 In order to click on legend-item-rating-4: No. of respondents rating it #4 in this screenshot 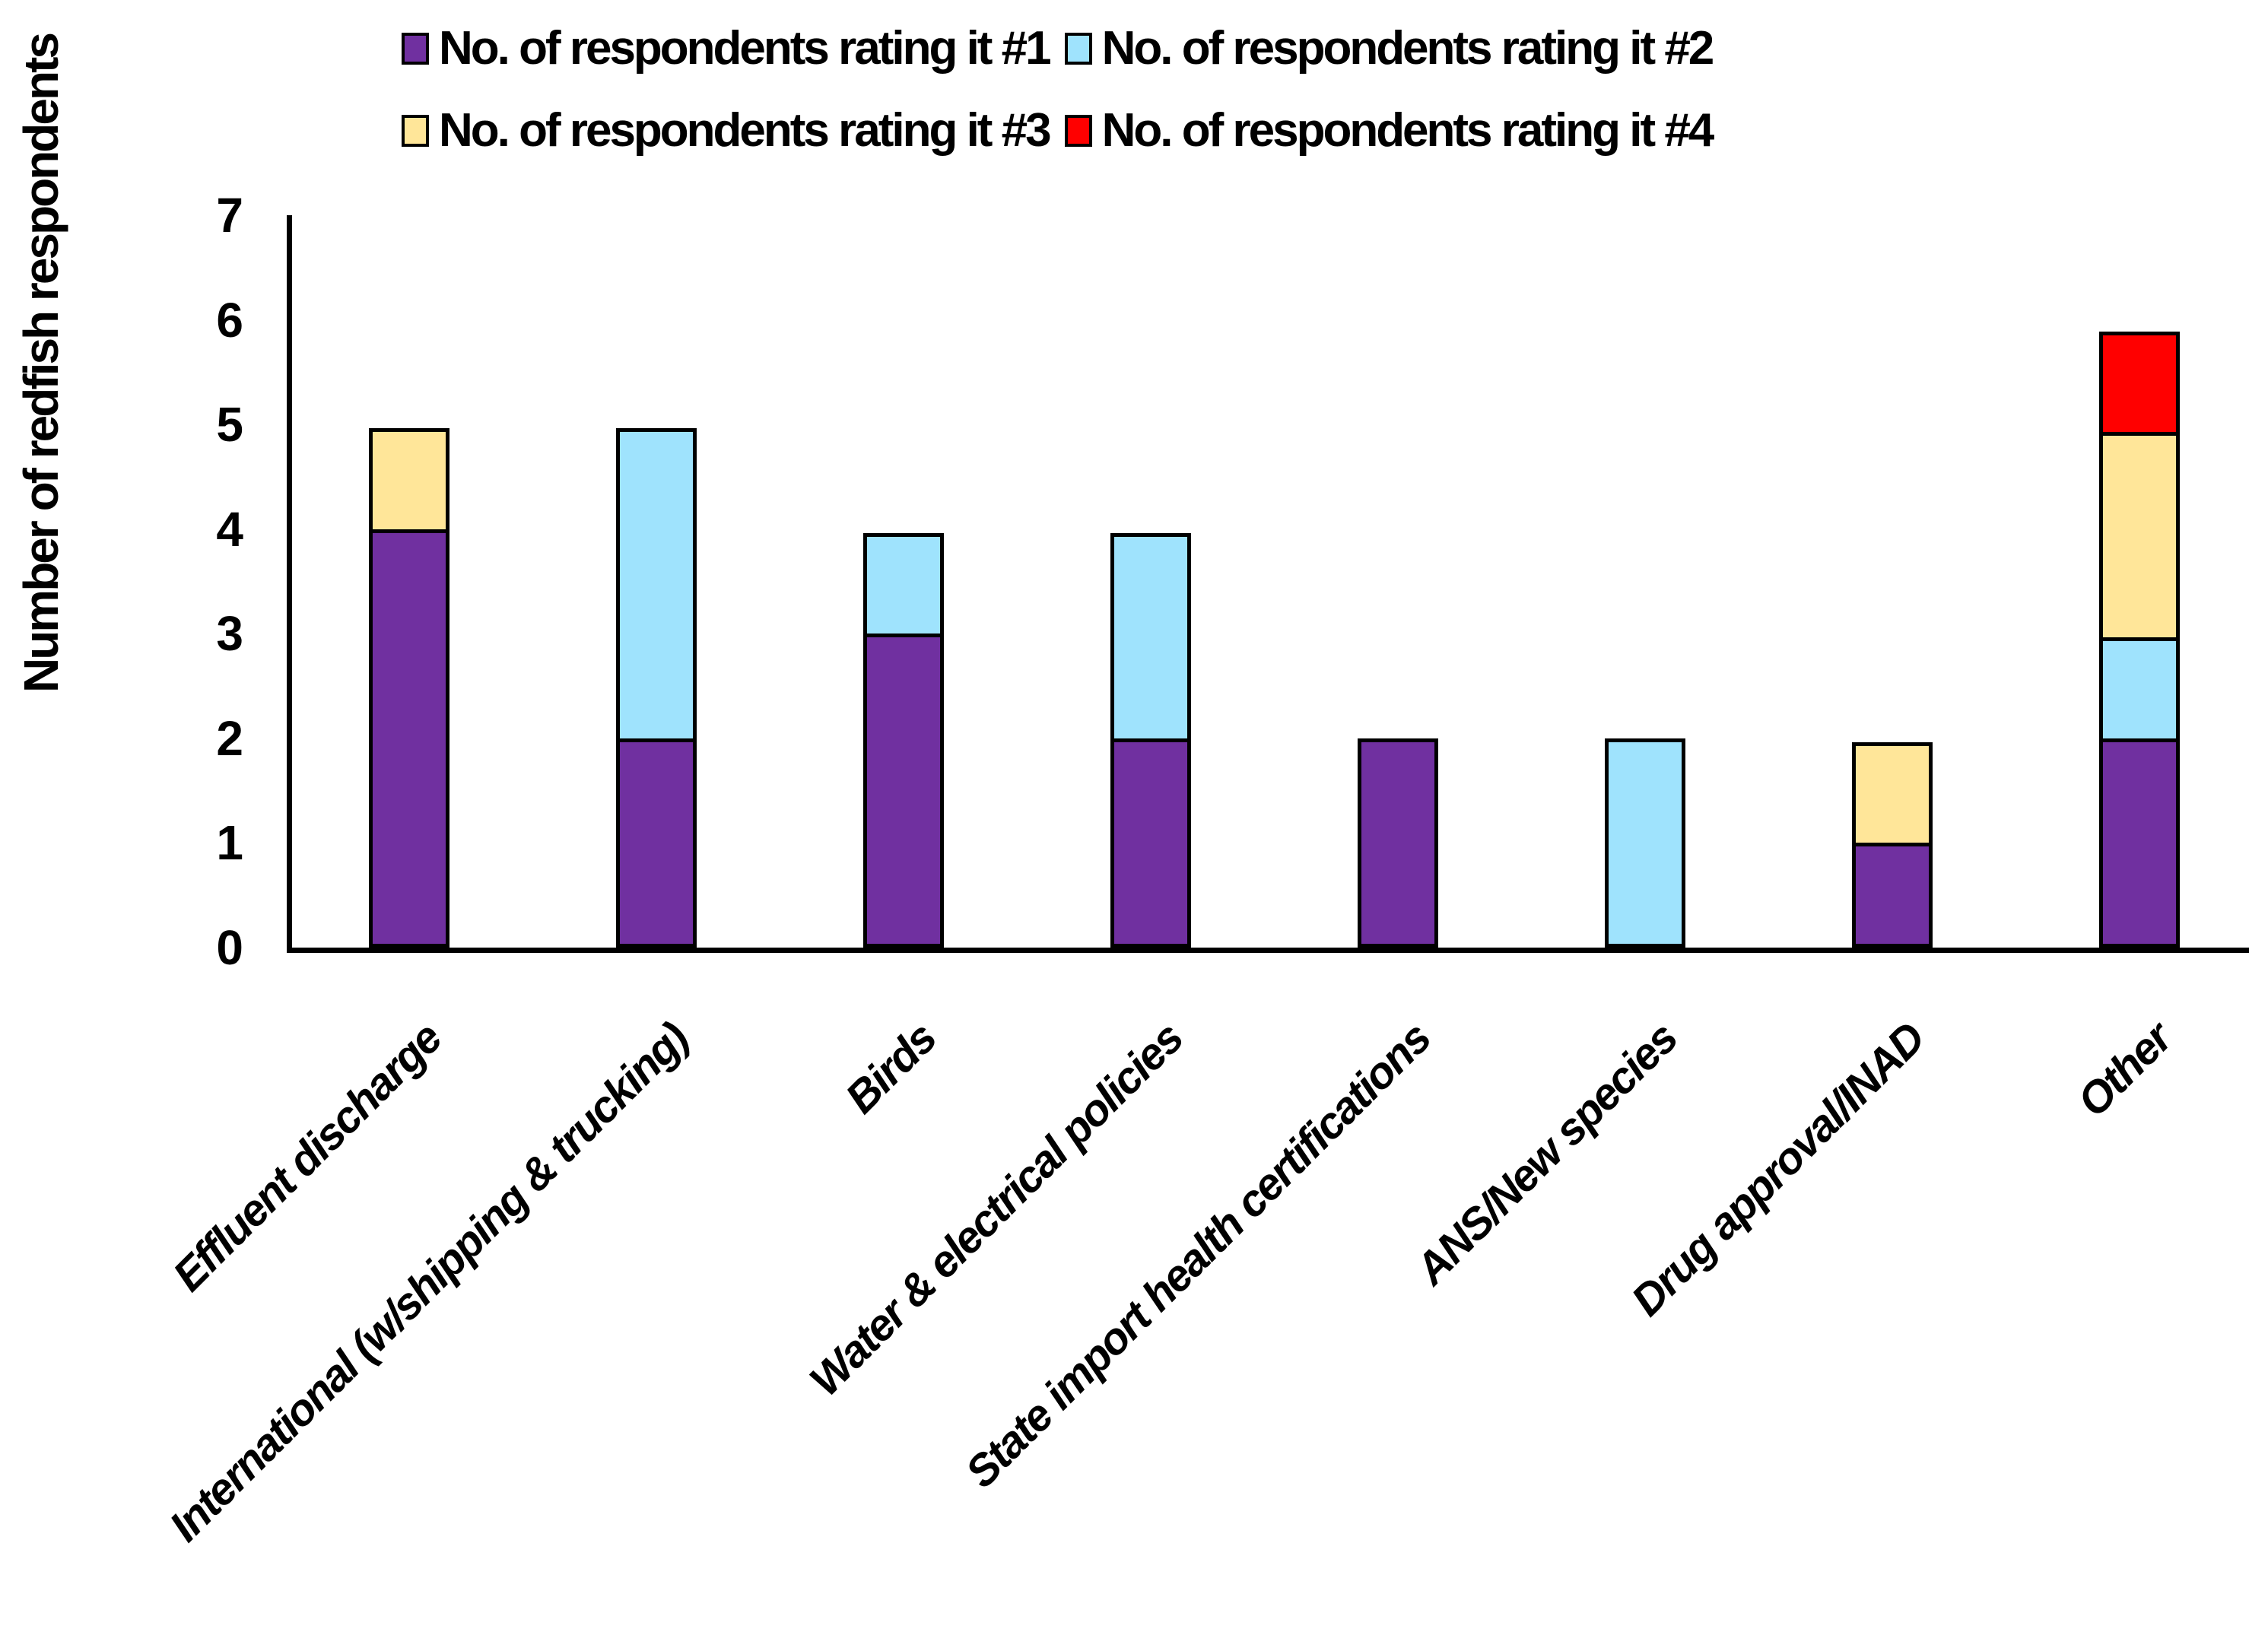, I will do `click(1389, 130)`.